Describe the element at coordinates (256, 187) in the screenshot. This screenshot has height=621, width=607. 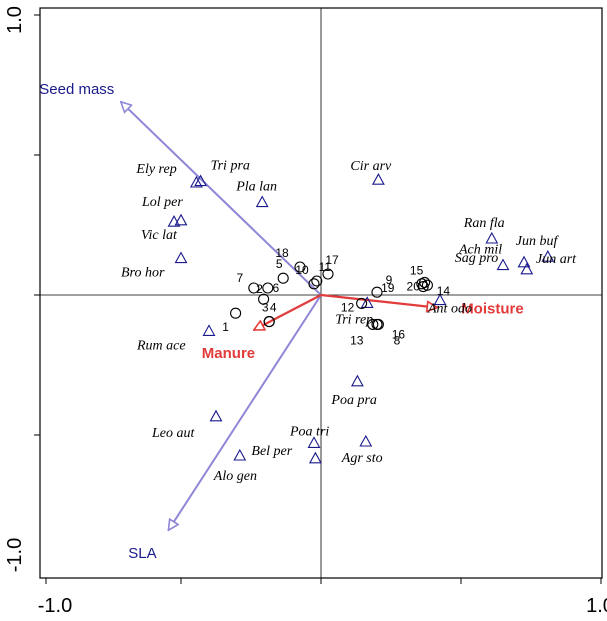
I see `species-label-pla-lan: Pla lan` at that location.